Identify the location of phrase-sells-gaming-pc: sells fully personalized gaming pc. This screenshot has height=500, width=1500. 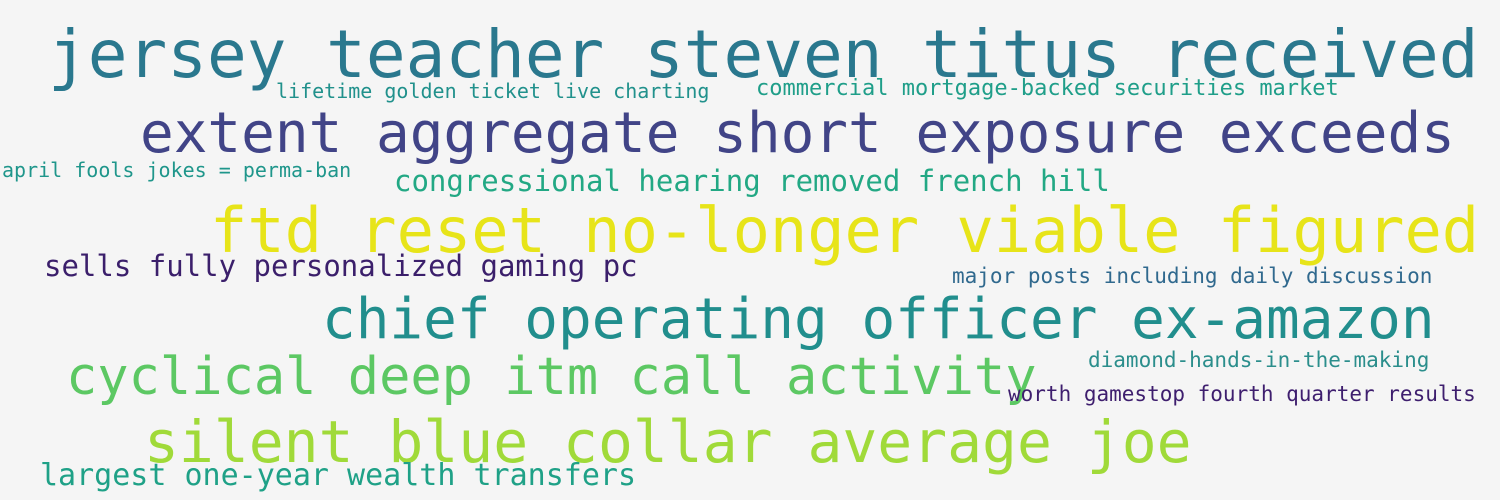
(341, 266).